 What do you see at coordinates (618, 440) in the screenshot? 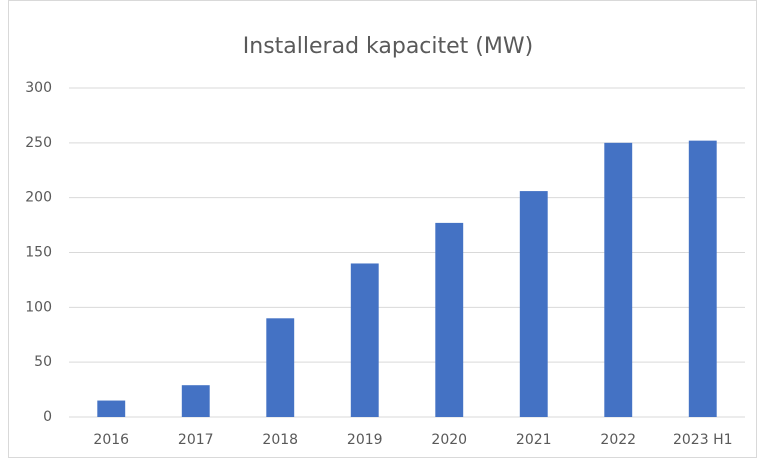
I see `x-tick-label: 2022` at bounding box center [618, 440].